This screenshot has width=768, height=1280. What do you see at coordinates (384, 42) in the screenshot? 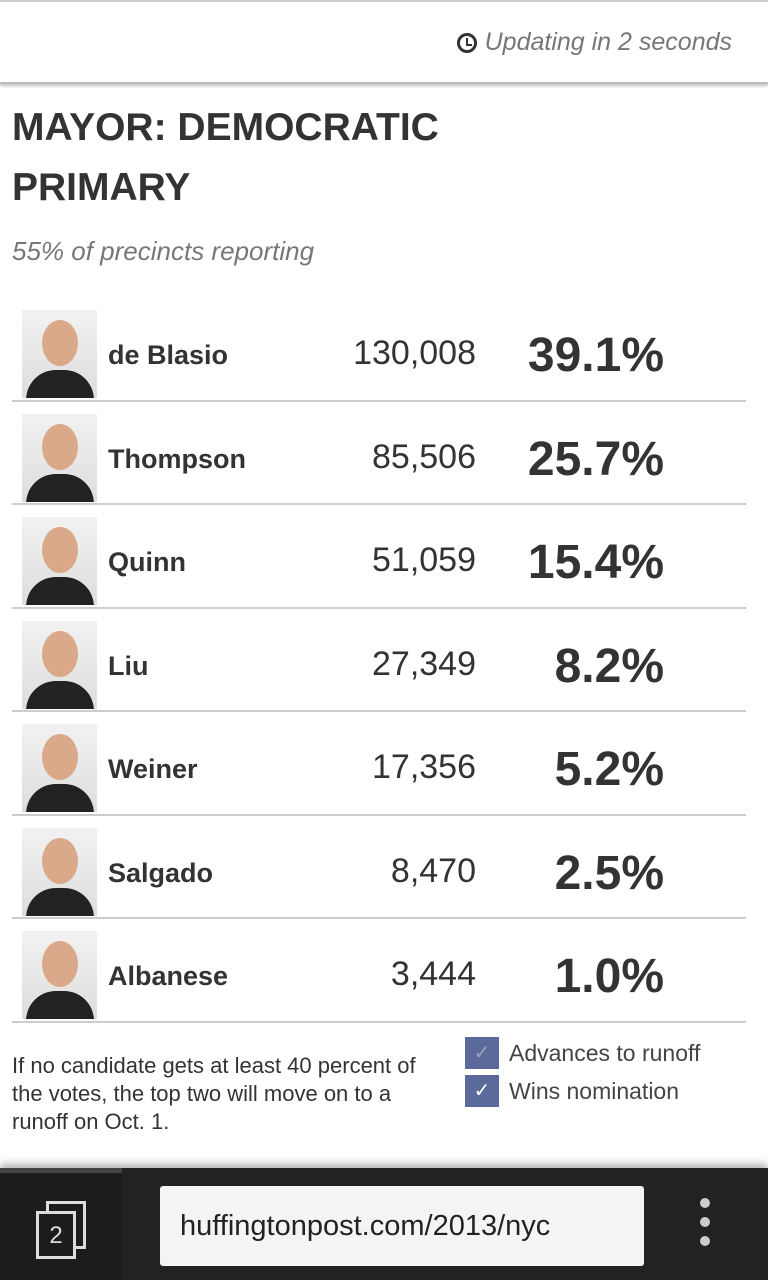
I see `update-bar: Updating in 2 seconds` at bounding box center [384, 42].